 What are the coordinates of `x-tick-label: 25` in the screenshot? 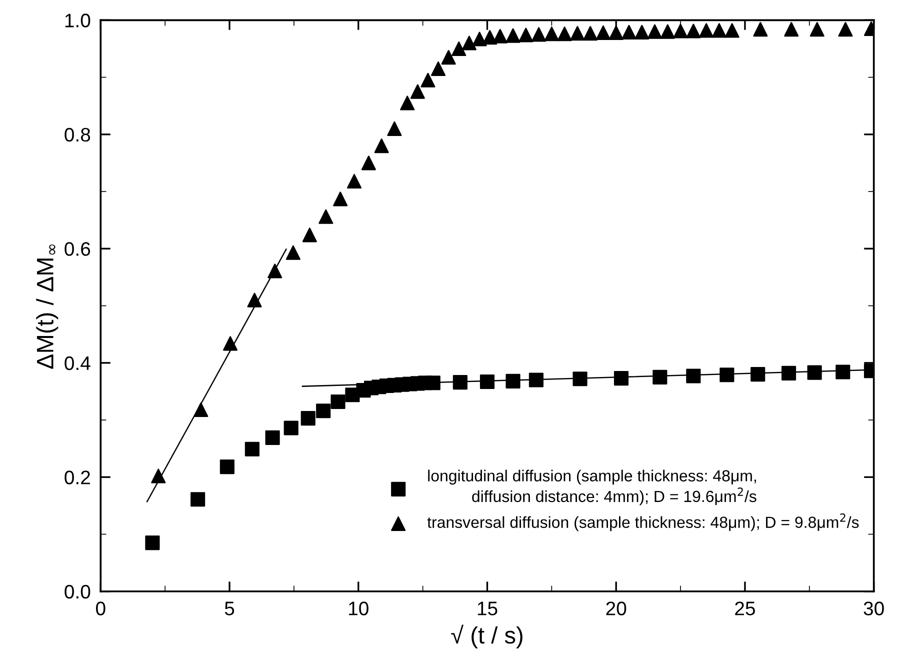 It's located at (745, 609).